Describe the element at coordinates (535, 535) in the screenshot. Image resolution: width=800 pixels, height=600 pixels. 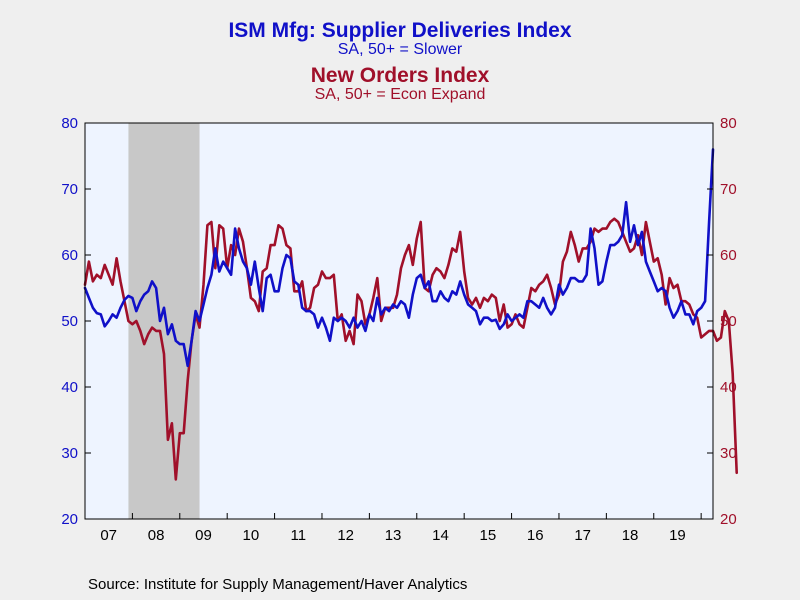
I see `x-tick-label: 16` at that location.